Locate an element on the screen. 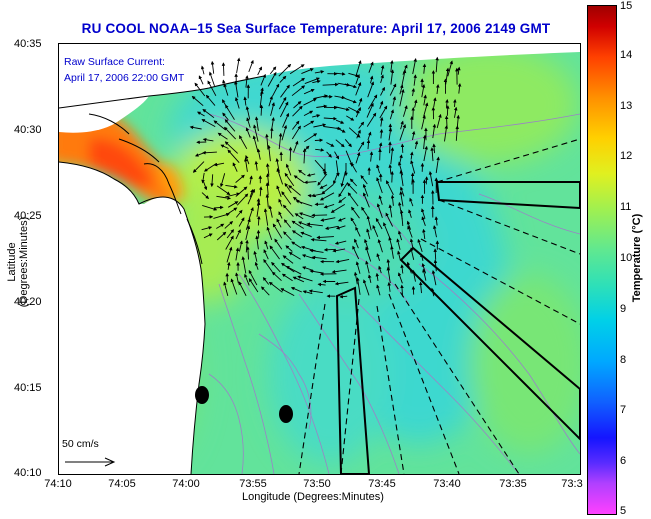 The width and height of the screenshot is (651, 519). xtick-label: 73:45 is located at coordinates (382, 484).